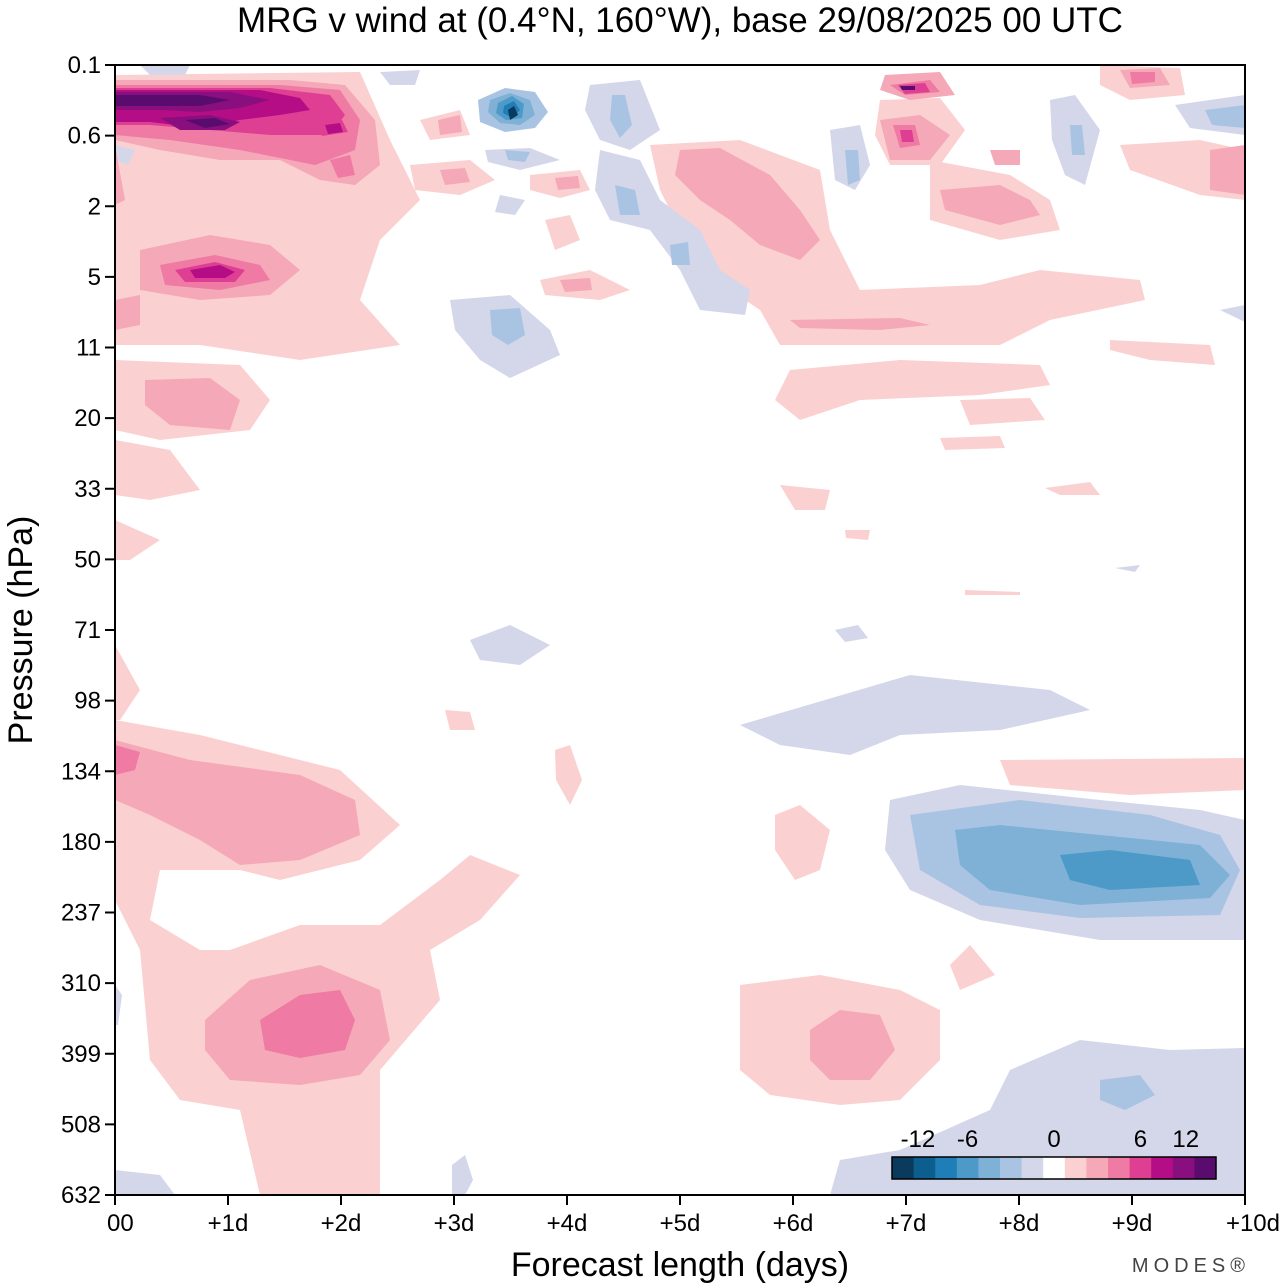 This screenshot has width=1280, height=1286. Describe the element at coordinates (454, 1223) in the screenshot. I see `x-tick-label: +3d` at that location.